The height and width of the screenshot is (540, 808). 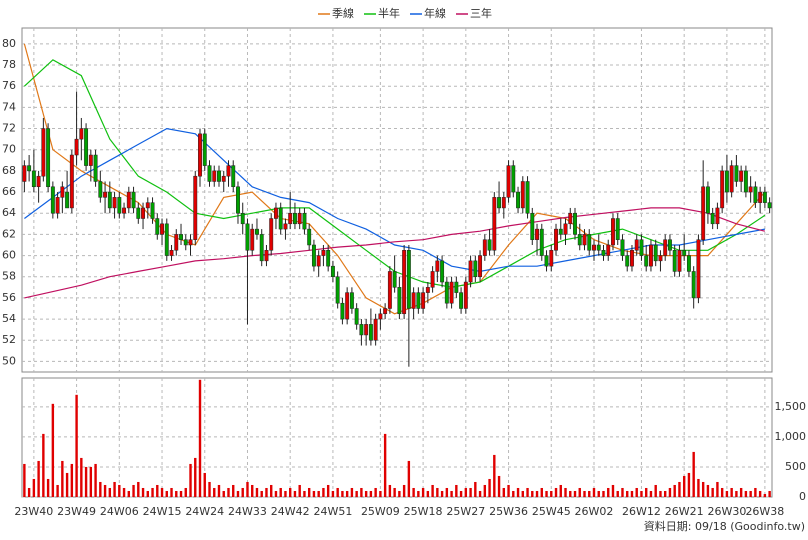 I want to click on x-tick-label: 25W45, so click(x=551, y=511).